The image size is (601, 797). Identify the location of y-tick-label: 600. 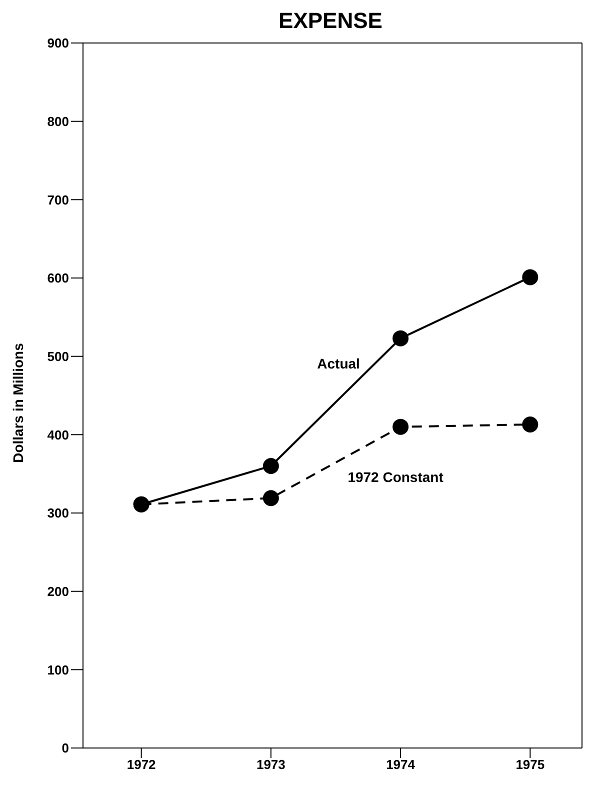
(58, 278).